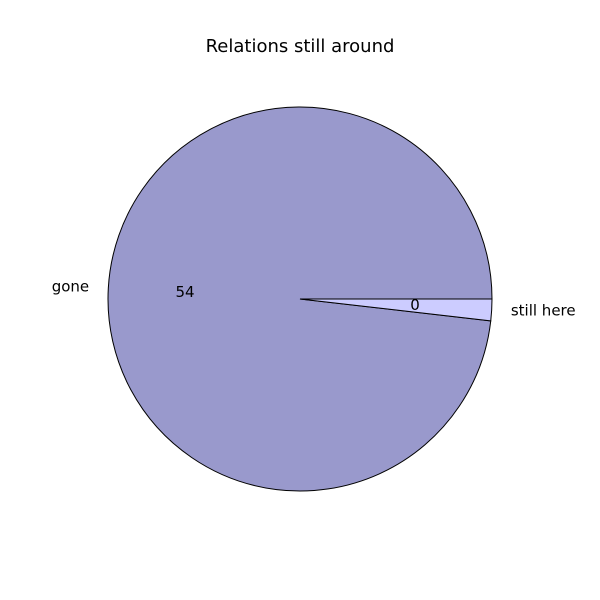 Image resolution: width=600 pixels, height=600 pixels. What do you see at coordinates (415, 305) in the screenshot?
I see `value-label: 0` at bounding box center [415, 305].